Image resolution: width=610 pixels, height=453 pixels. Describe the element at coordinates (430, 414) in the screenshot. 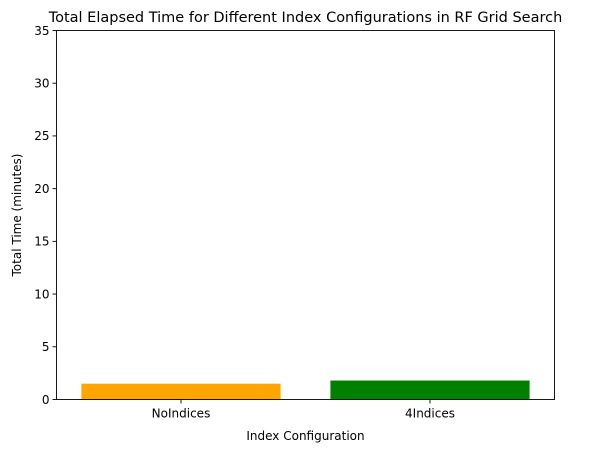

I see `x-tick-label: 4Indices` at that location.